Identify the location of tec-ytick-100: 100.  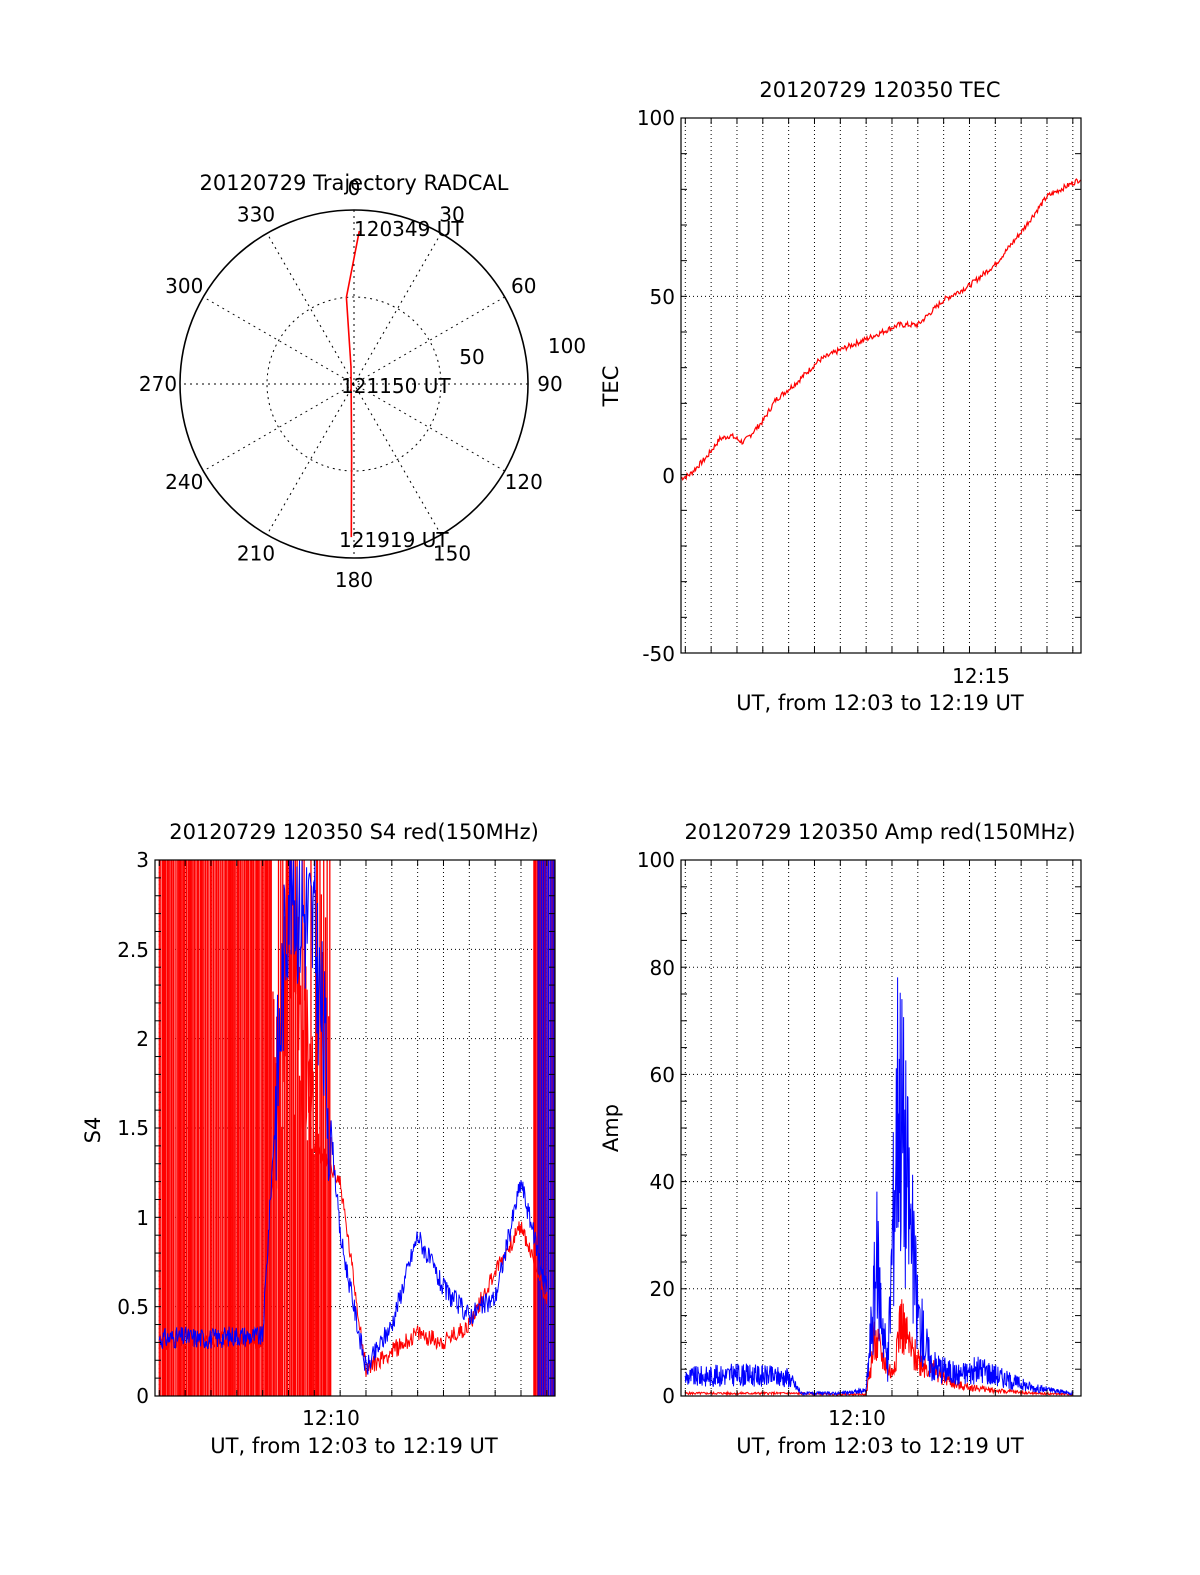
(656, 118).